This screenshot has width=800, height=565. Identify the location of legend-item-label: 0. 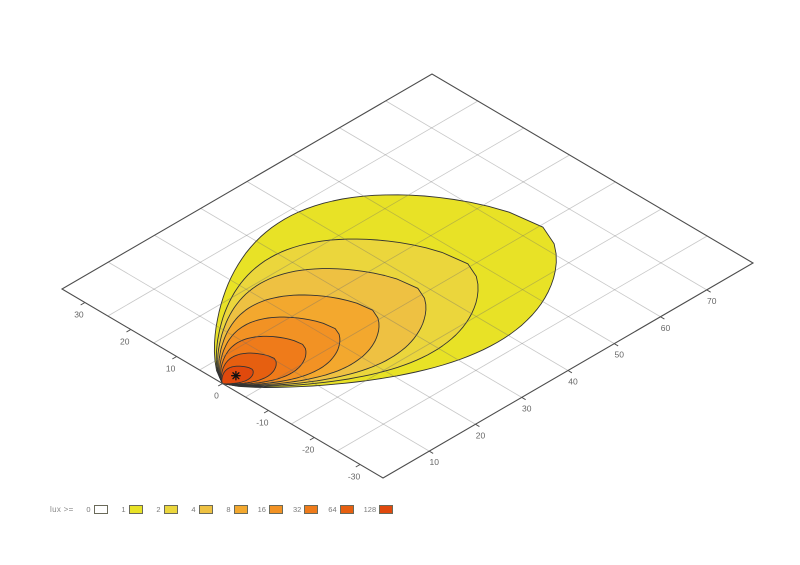
(88, 509).